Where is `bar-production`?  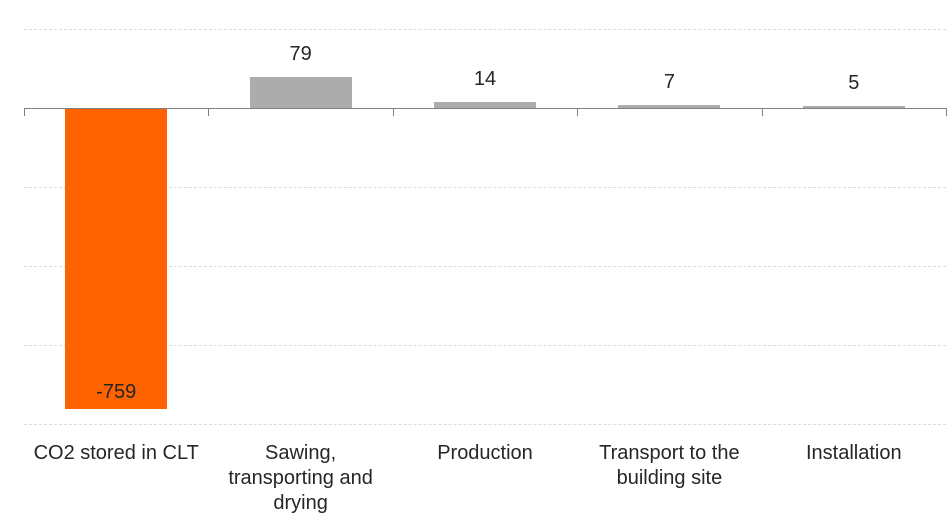
bar-production is located at coordinates (485, 105).